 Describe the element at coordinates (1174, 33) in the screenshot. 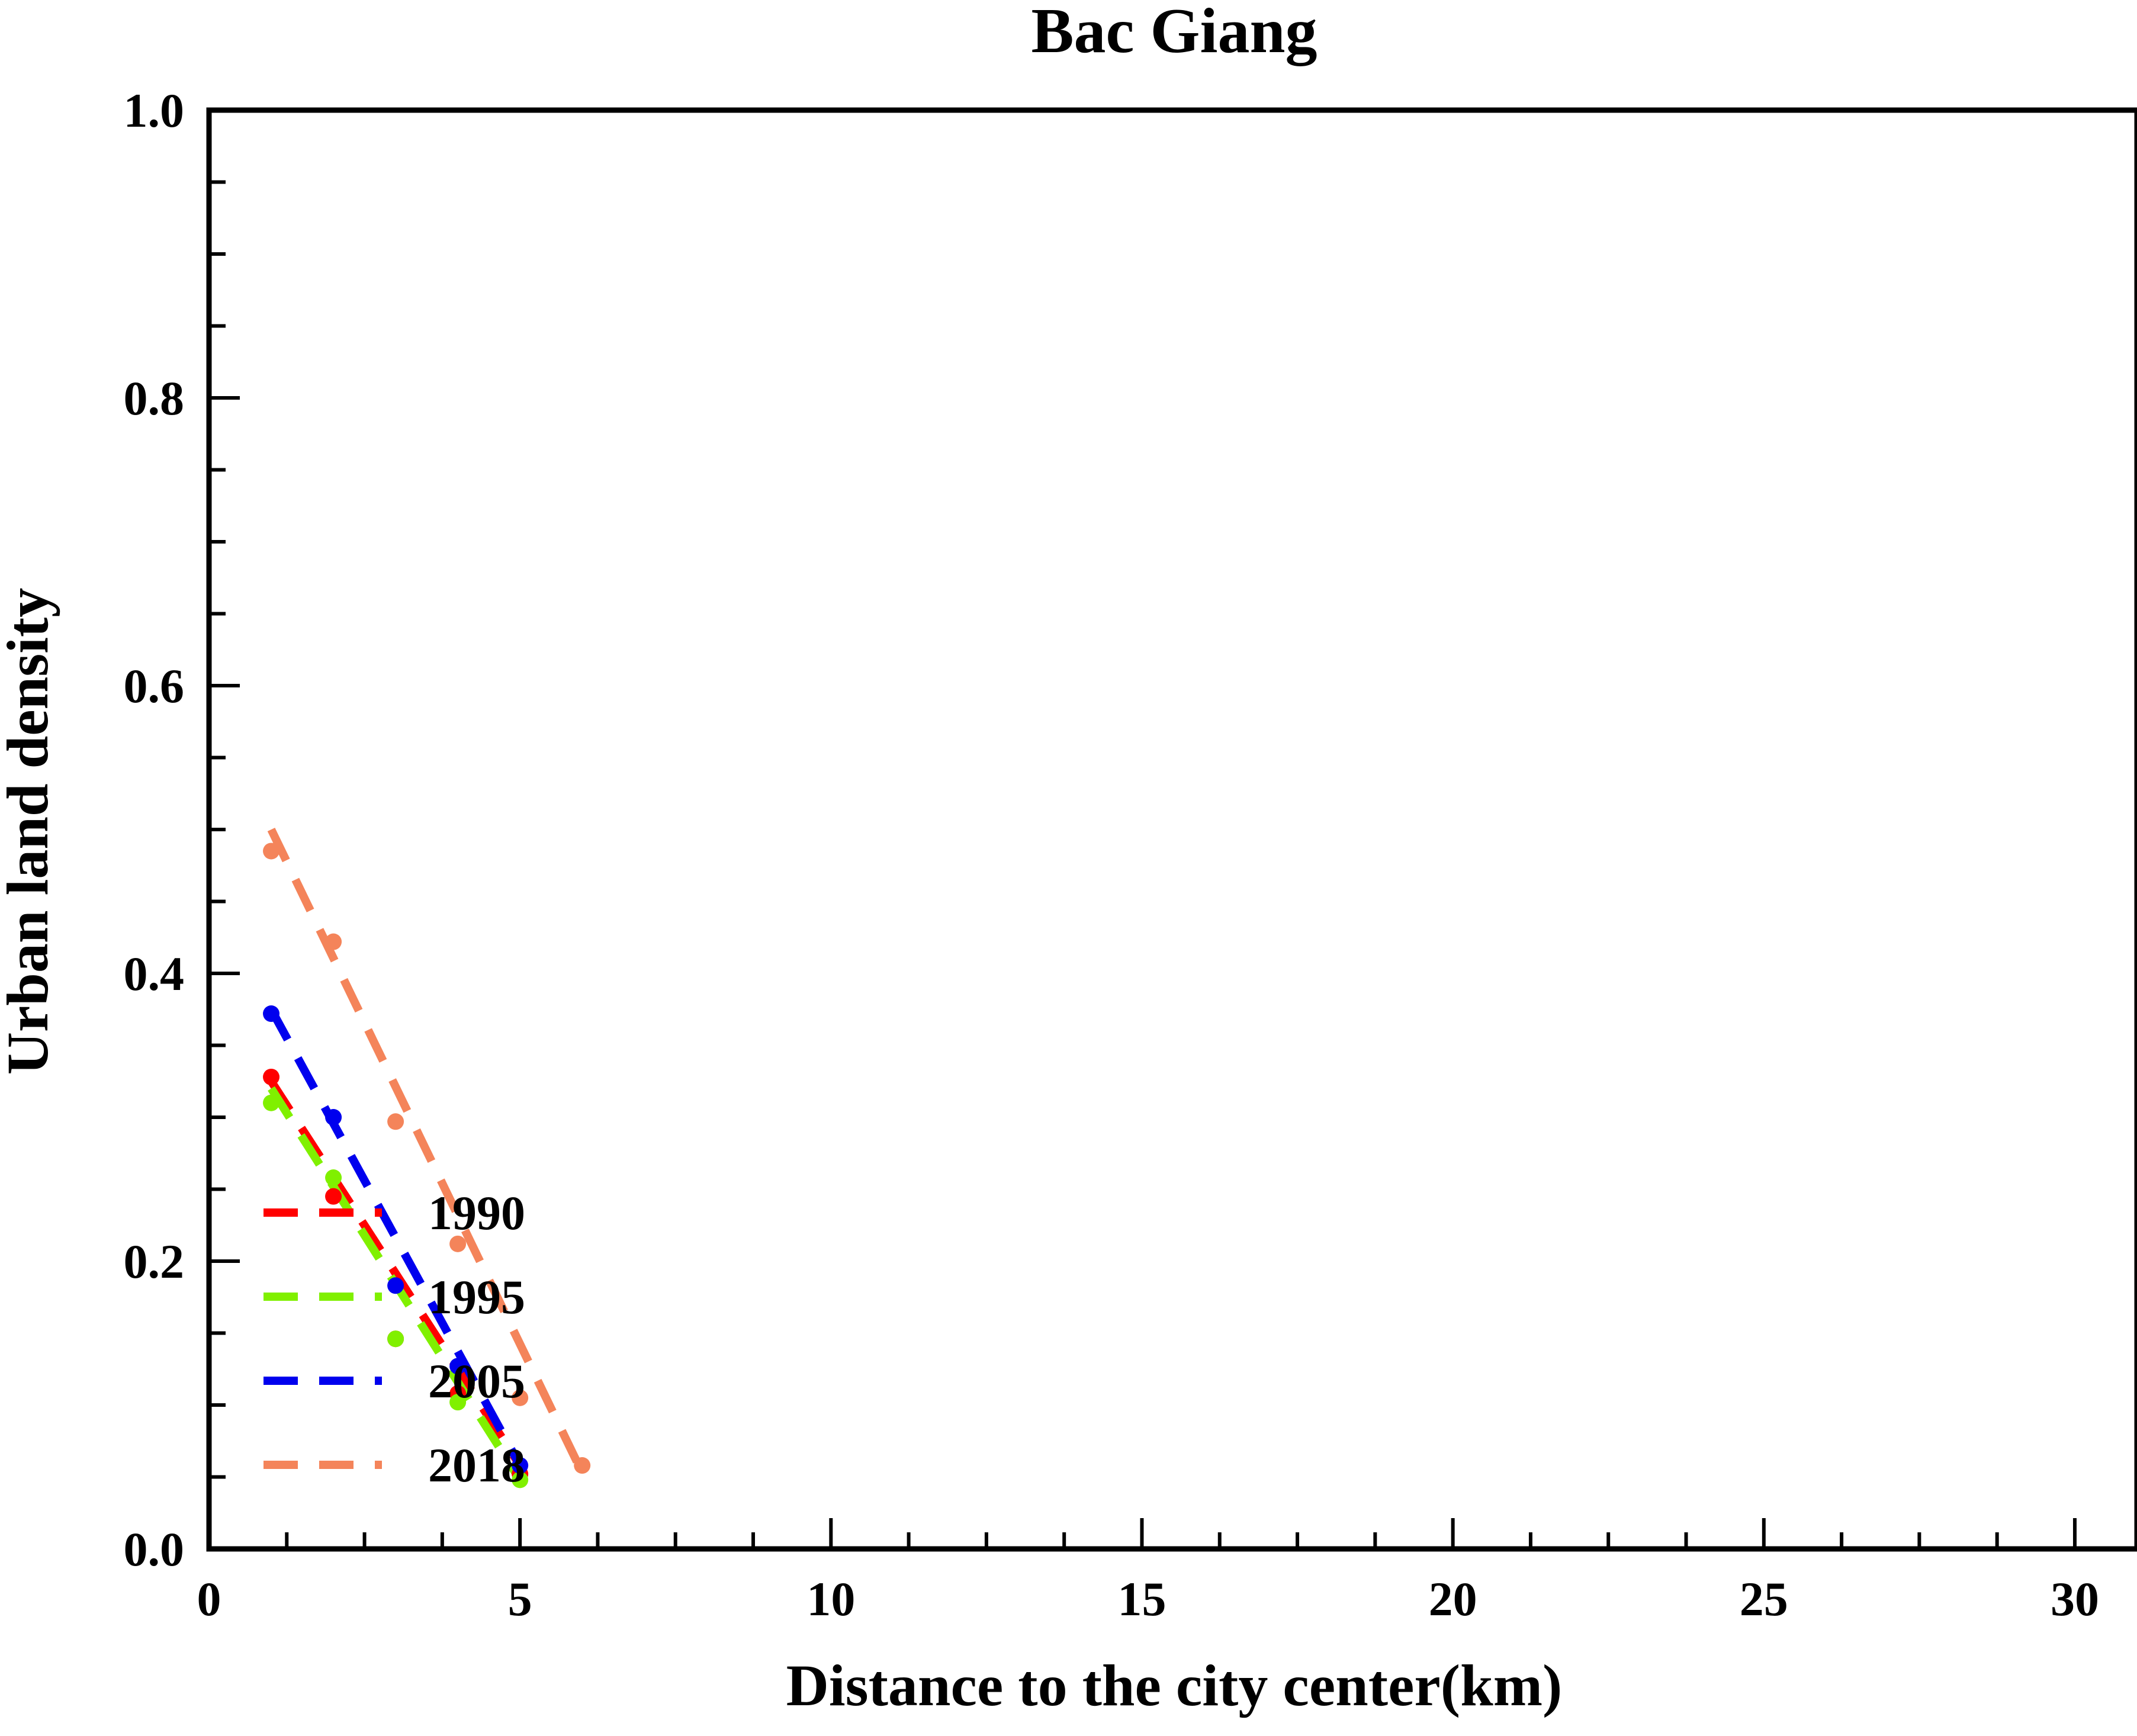

I see `chart-title: Bac Giang` at that location.